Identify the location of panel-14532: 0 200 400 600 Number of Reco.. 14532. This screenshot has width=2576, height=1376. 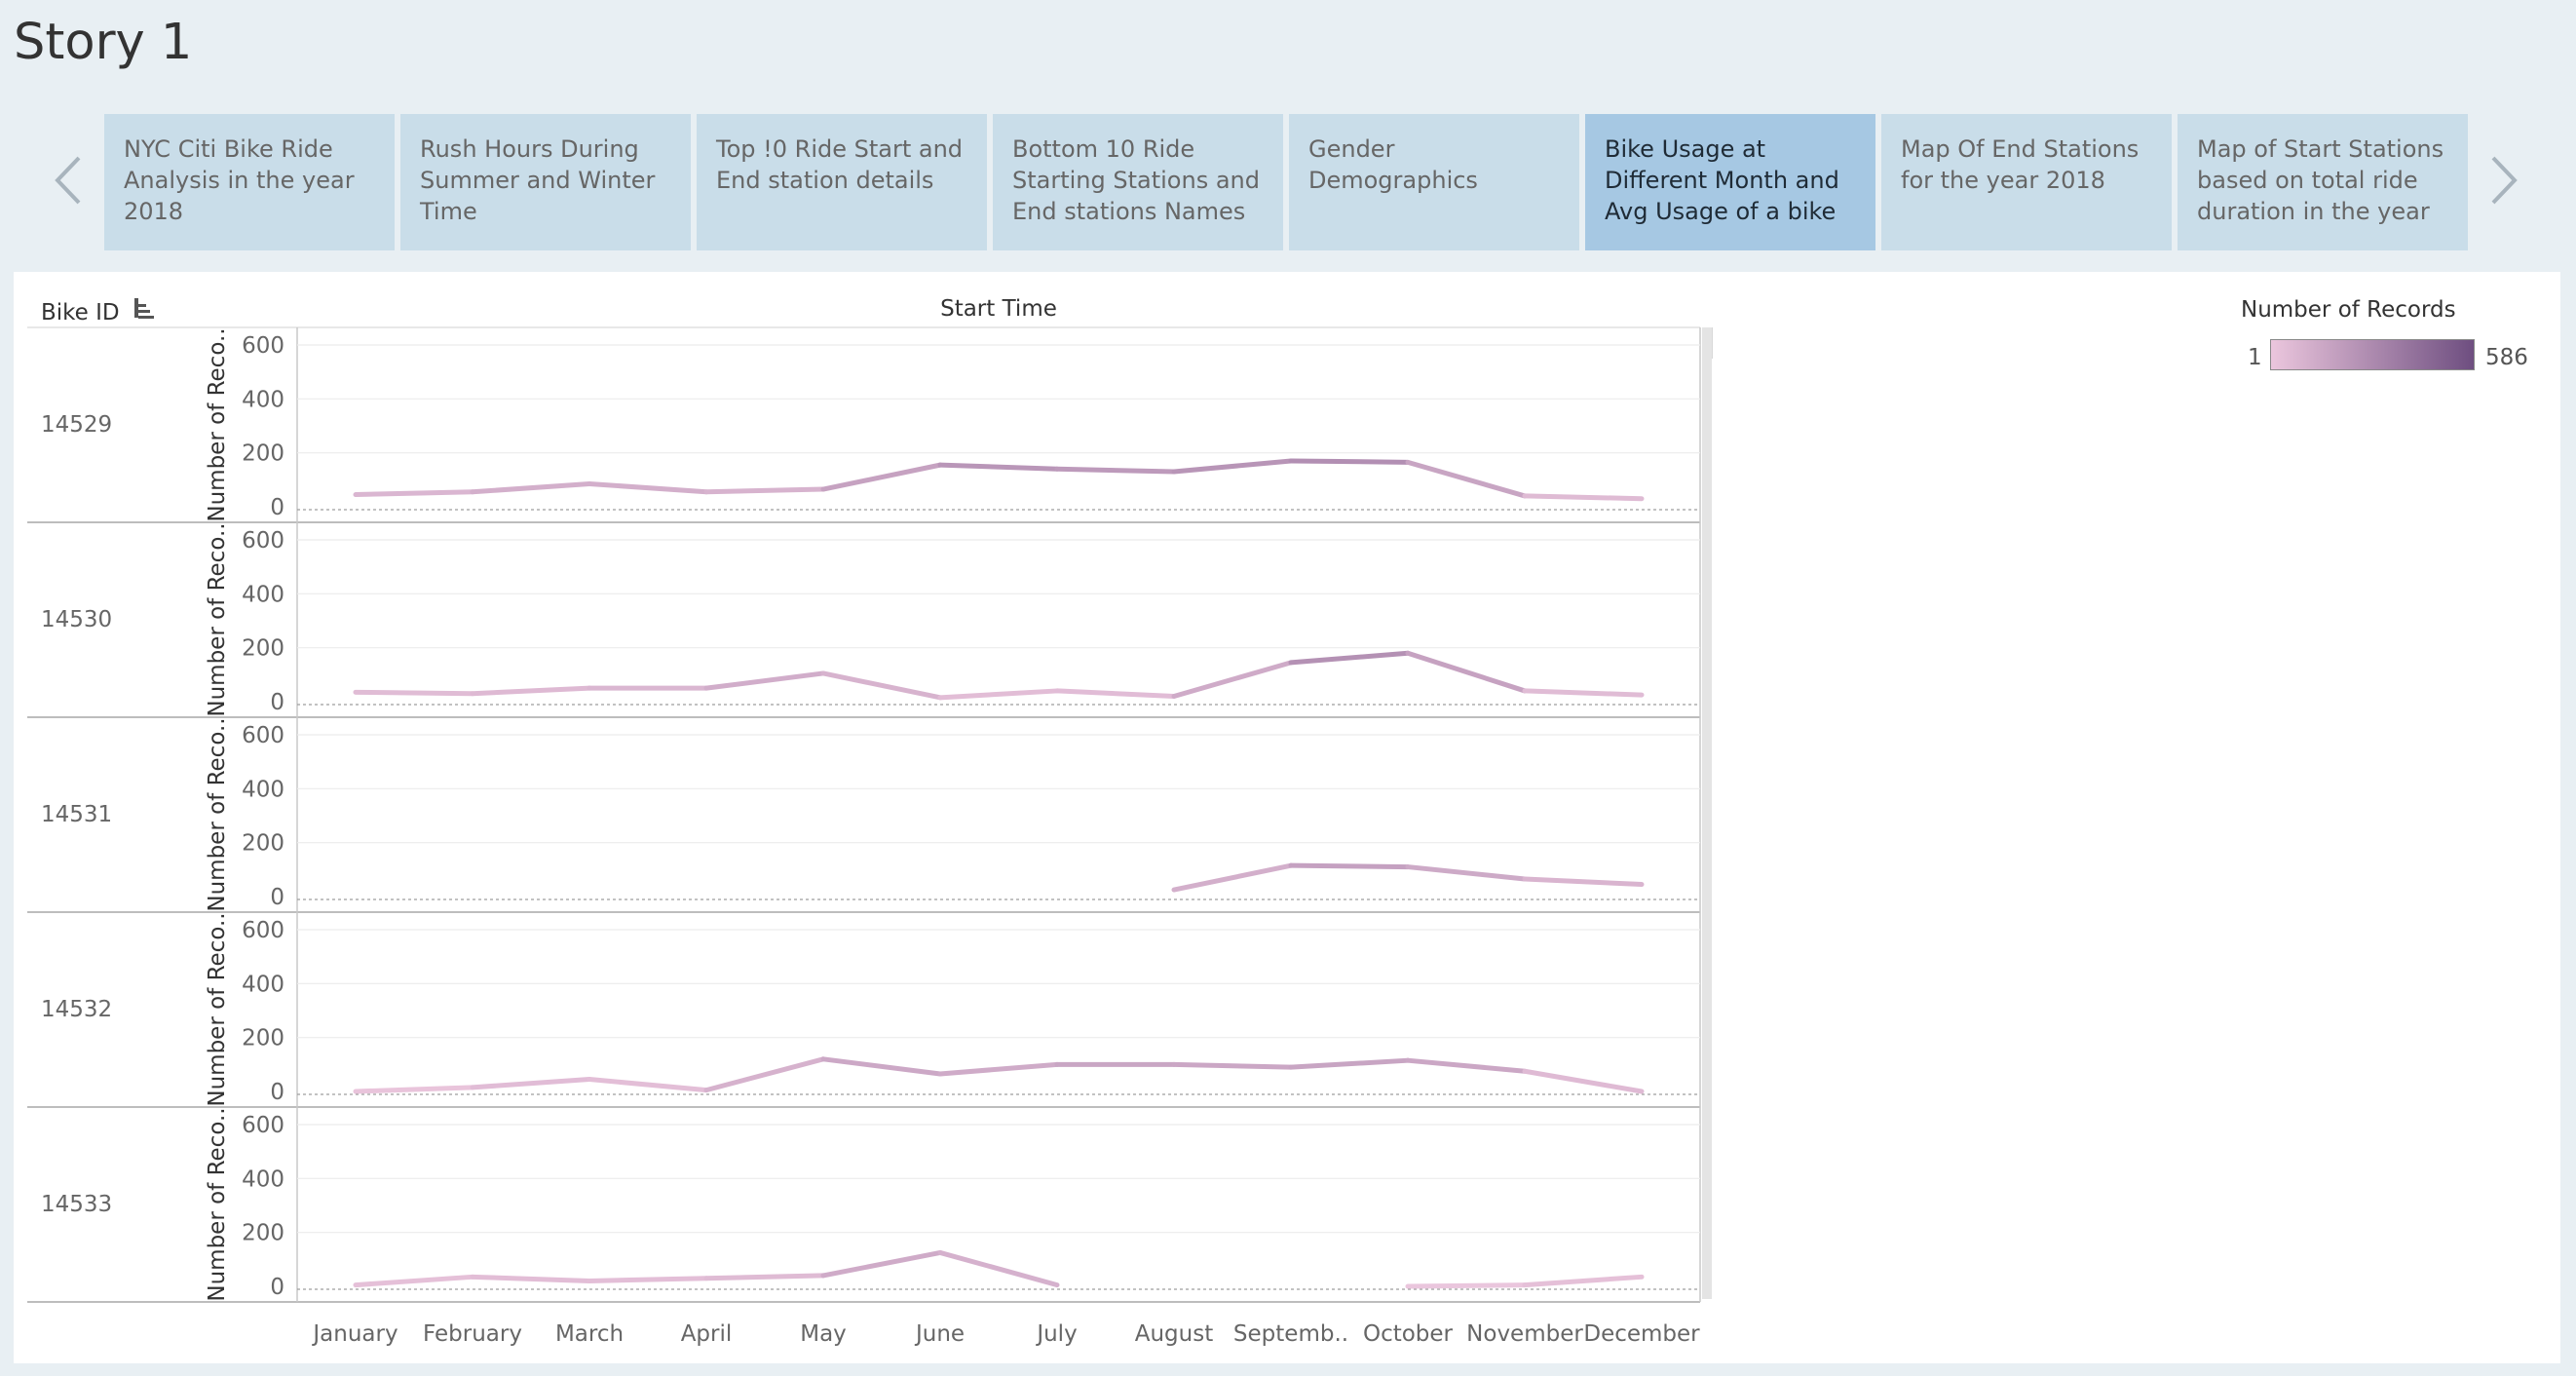
(864, 1010).